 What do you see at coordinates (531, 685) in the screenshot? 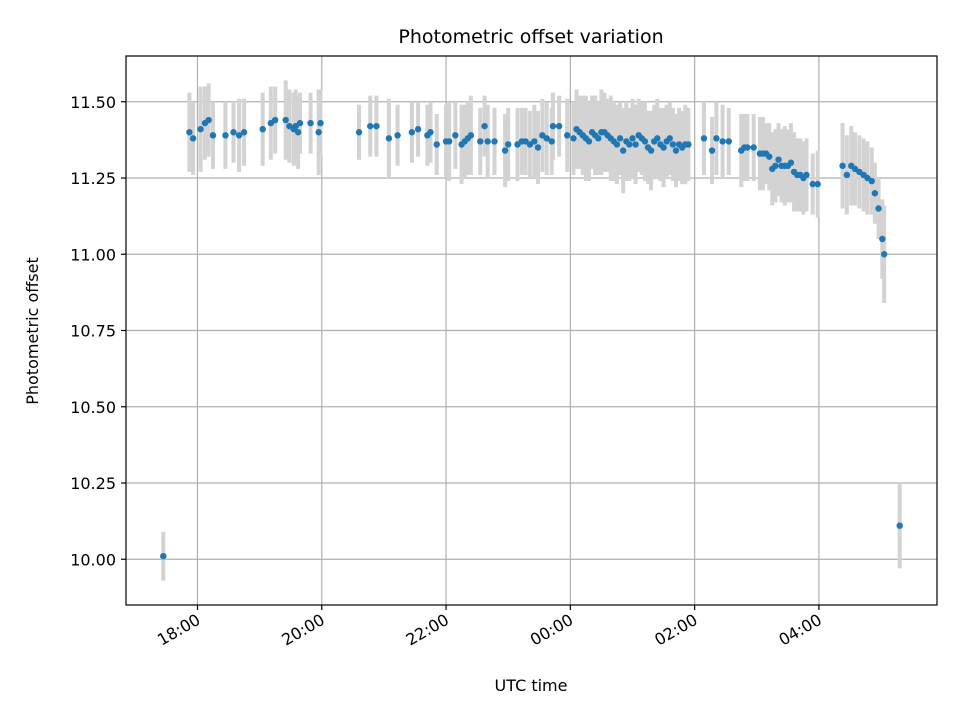
I see `x-axis-label: UTC time` at bounding box center [531, 685].